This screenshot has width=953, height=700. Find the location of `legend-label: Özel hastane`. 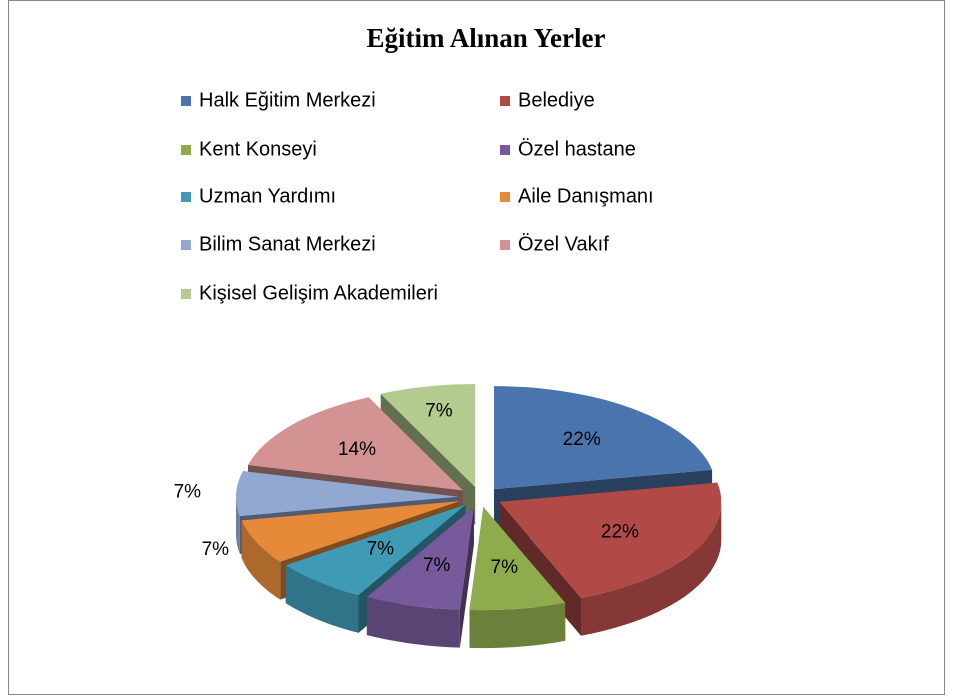

legend-label: Özel hastane is located at coordinates (577, 149).